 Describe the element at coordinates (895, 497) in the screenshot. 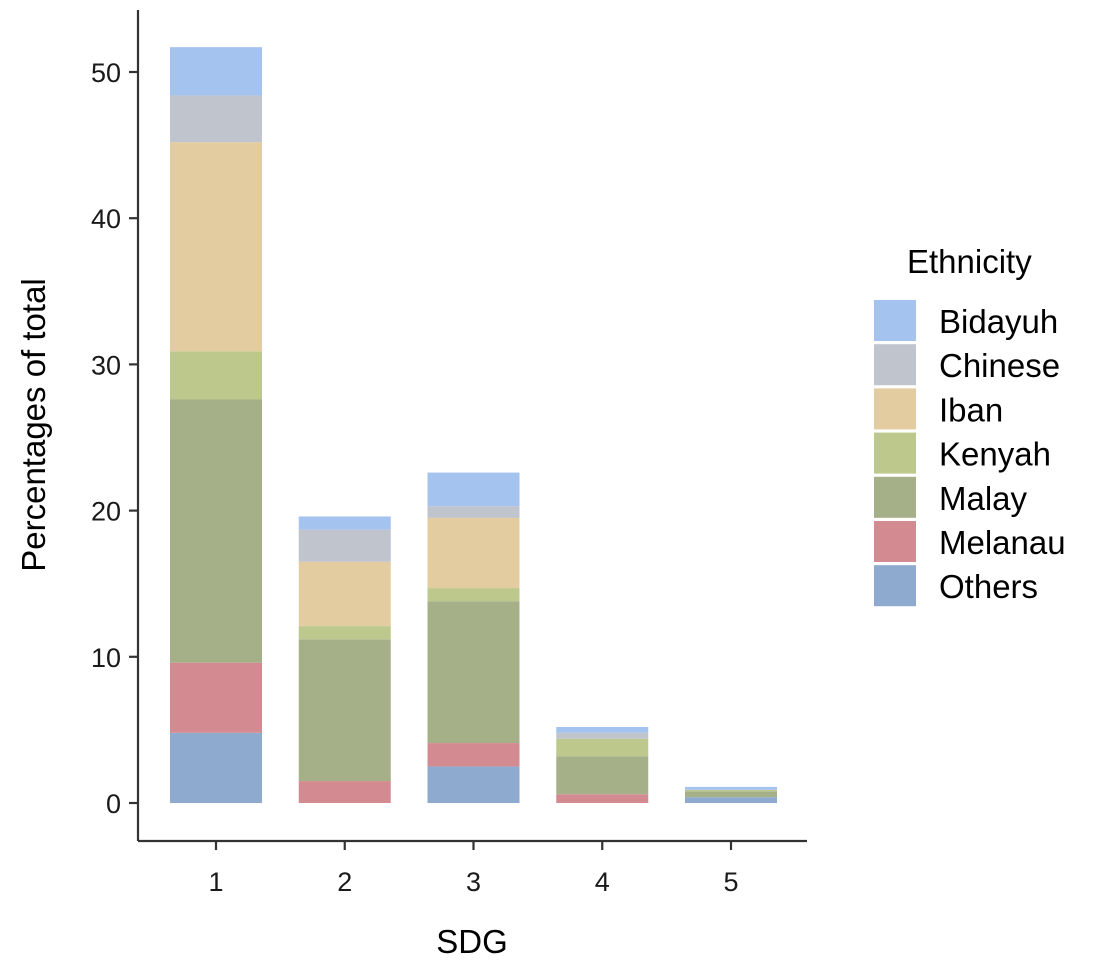

I see `legend-swatch-malay` at that location.